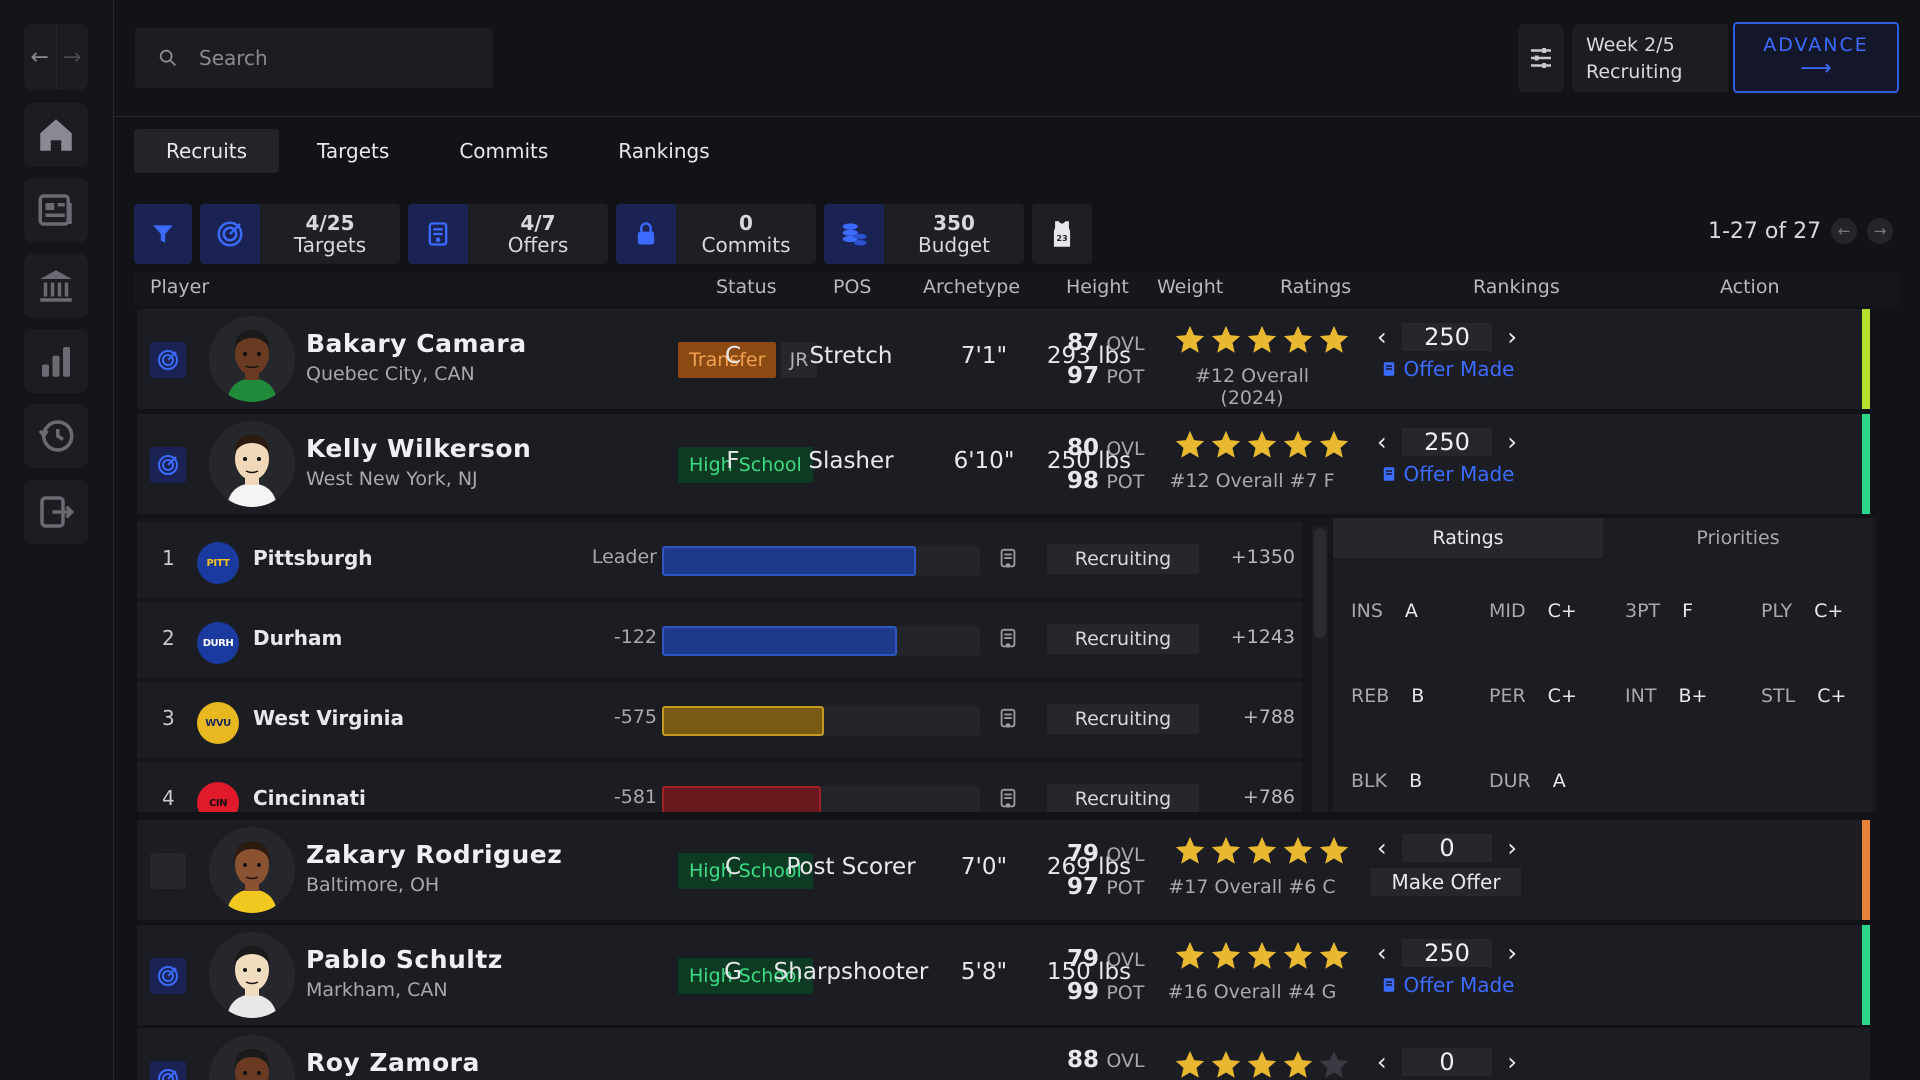 The width and height of the screenshot is (1920, 1080). What do you see at coordinates (230, 234) in the screenshot?
I see `target-icon` at bounding box center [230, 234].